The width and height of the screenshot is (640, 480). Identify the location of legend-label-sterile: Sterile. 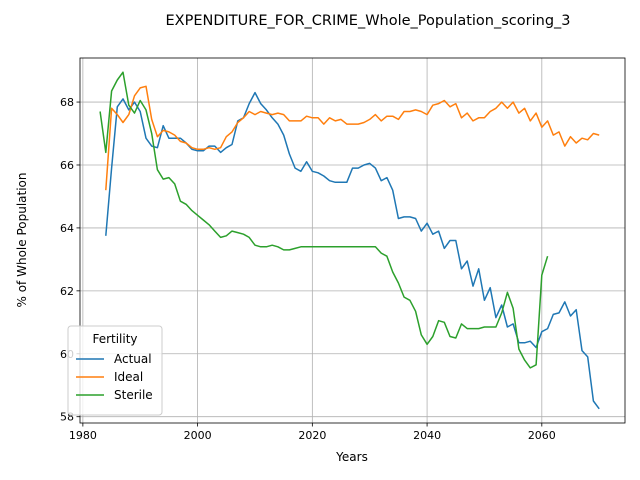
(133, 395).